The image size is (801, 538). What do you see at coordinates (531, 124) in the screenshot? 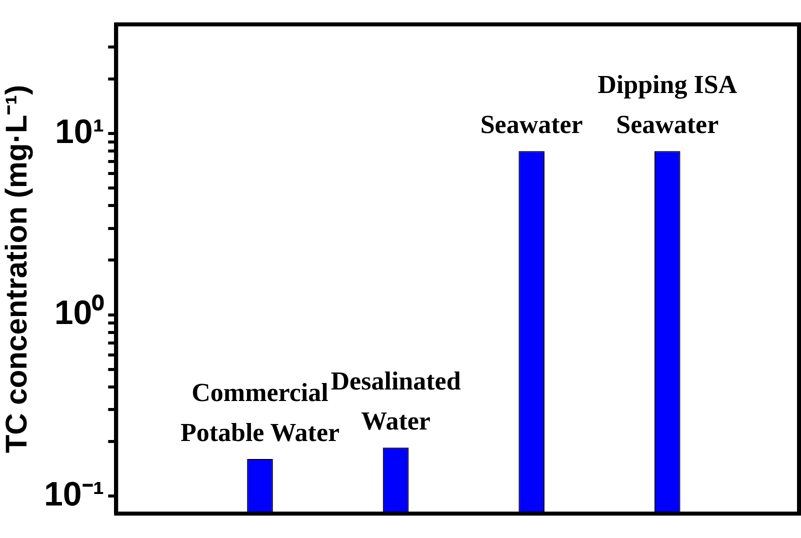
I see `x-tick-label: Seawater` at bounding box center [531, 124].